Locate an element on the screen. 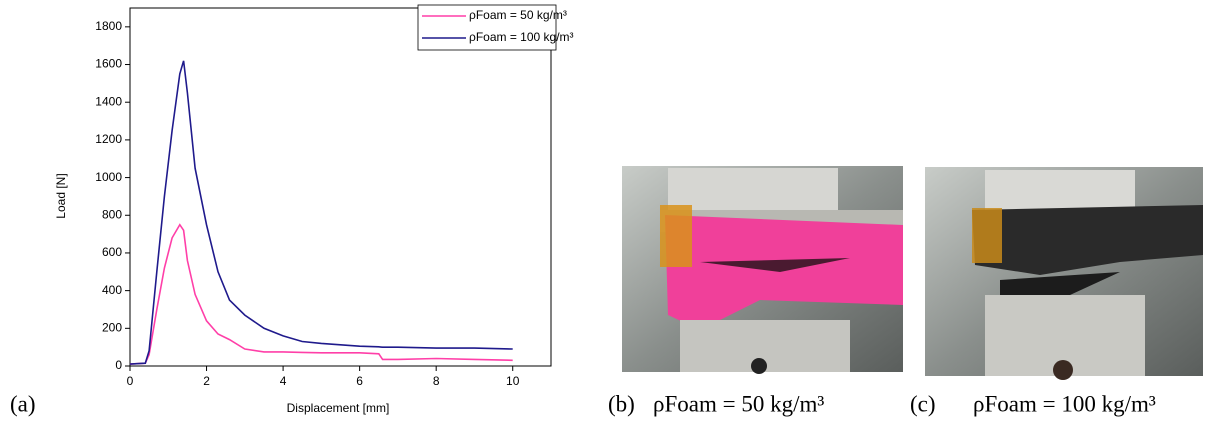 The height and width of the screenshot is (423, 1209). panel-label: (c) is located at coordinates (923, 403).